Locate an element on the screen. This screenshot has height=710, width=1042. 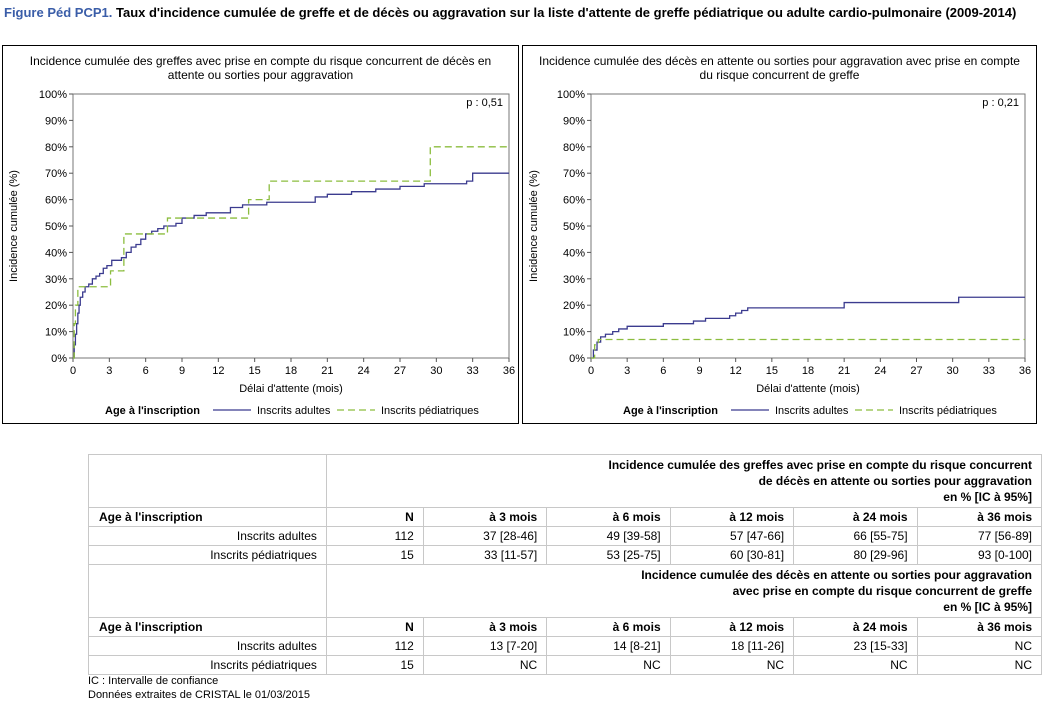
table-cell: 53 [25-75] is located at coordinates (608, 555).